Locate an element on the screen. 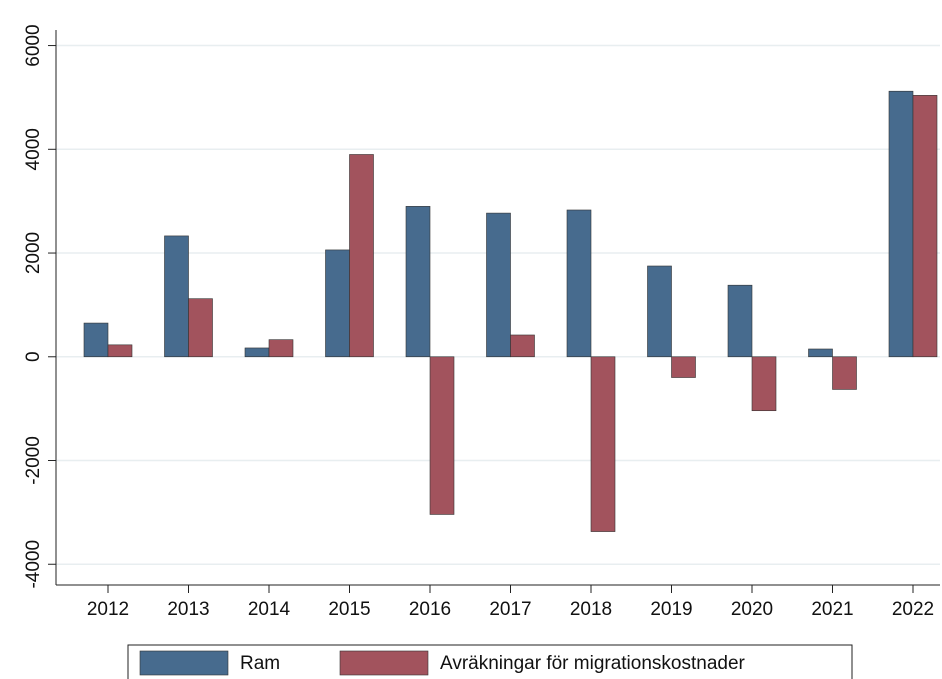  y-tick-label: 4000 is located at coordinates (33, 149).